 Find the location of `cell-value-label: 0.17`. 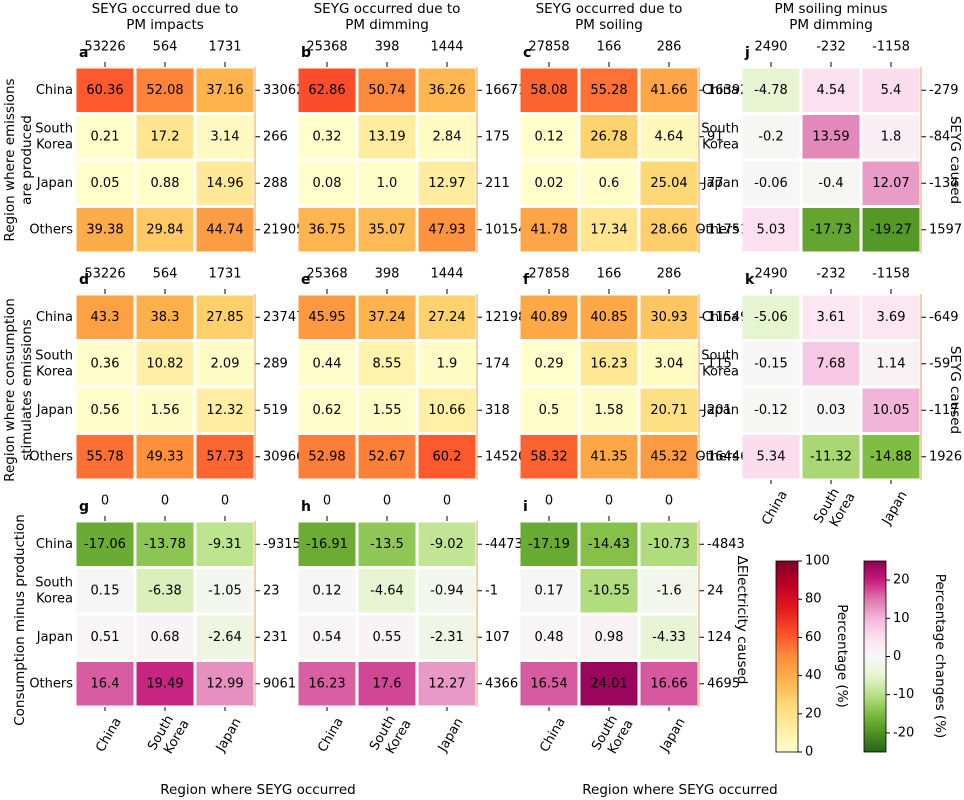

cell-value-label: 0.17 is located at coordinates (549, 590).